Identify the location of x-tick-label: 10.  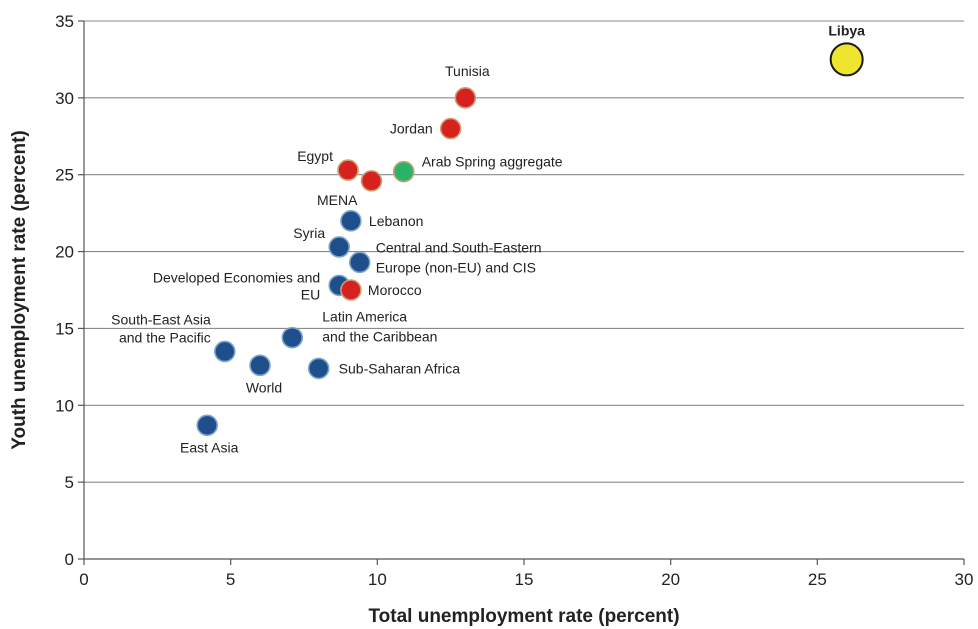
(377, 579).